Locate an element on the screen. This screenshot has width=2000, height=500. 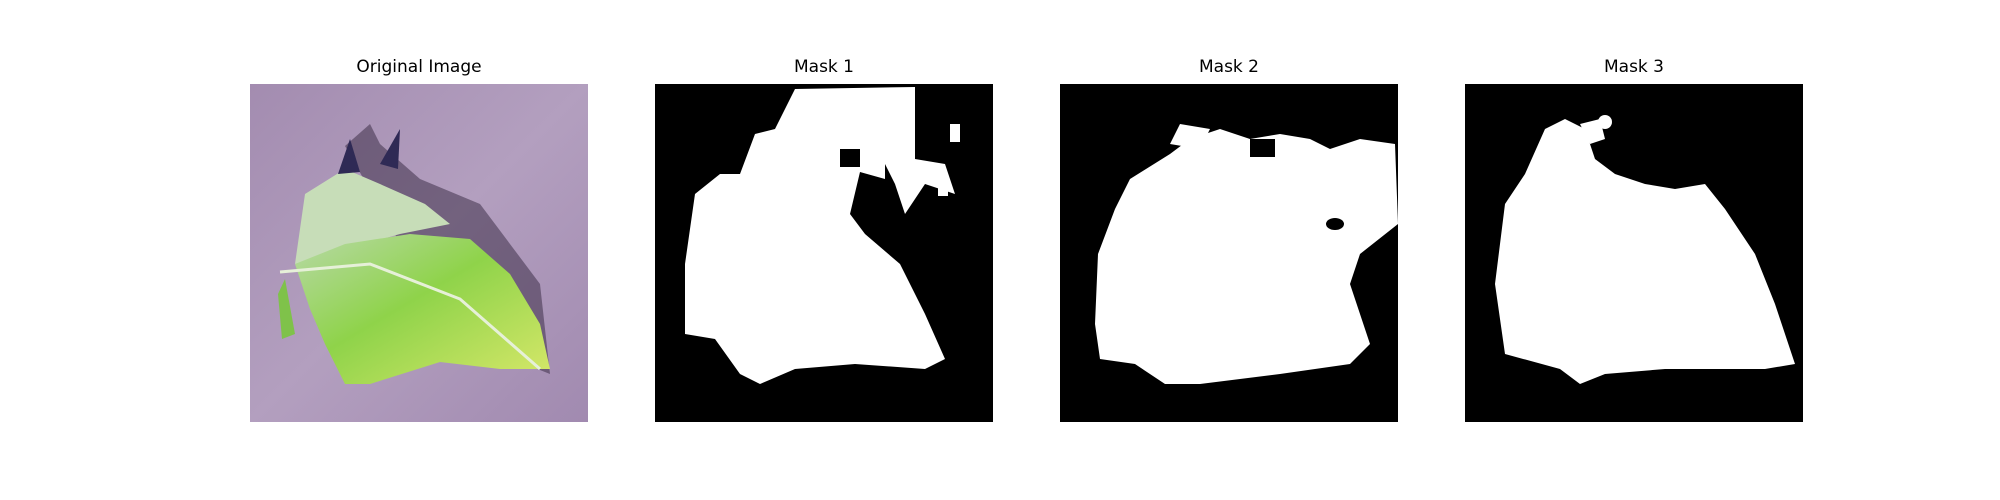
original-image is located at coordinates (419, 253).